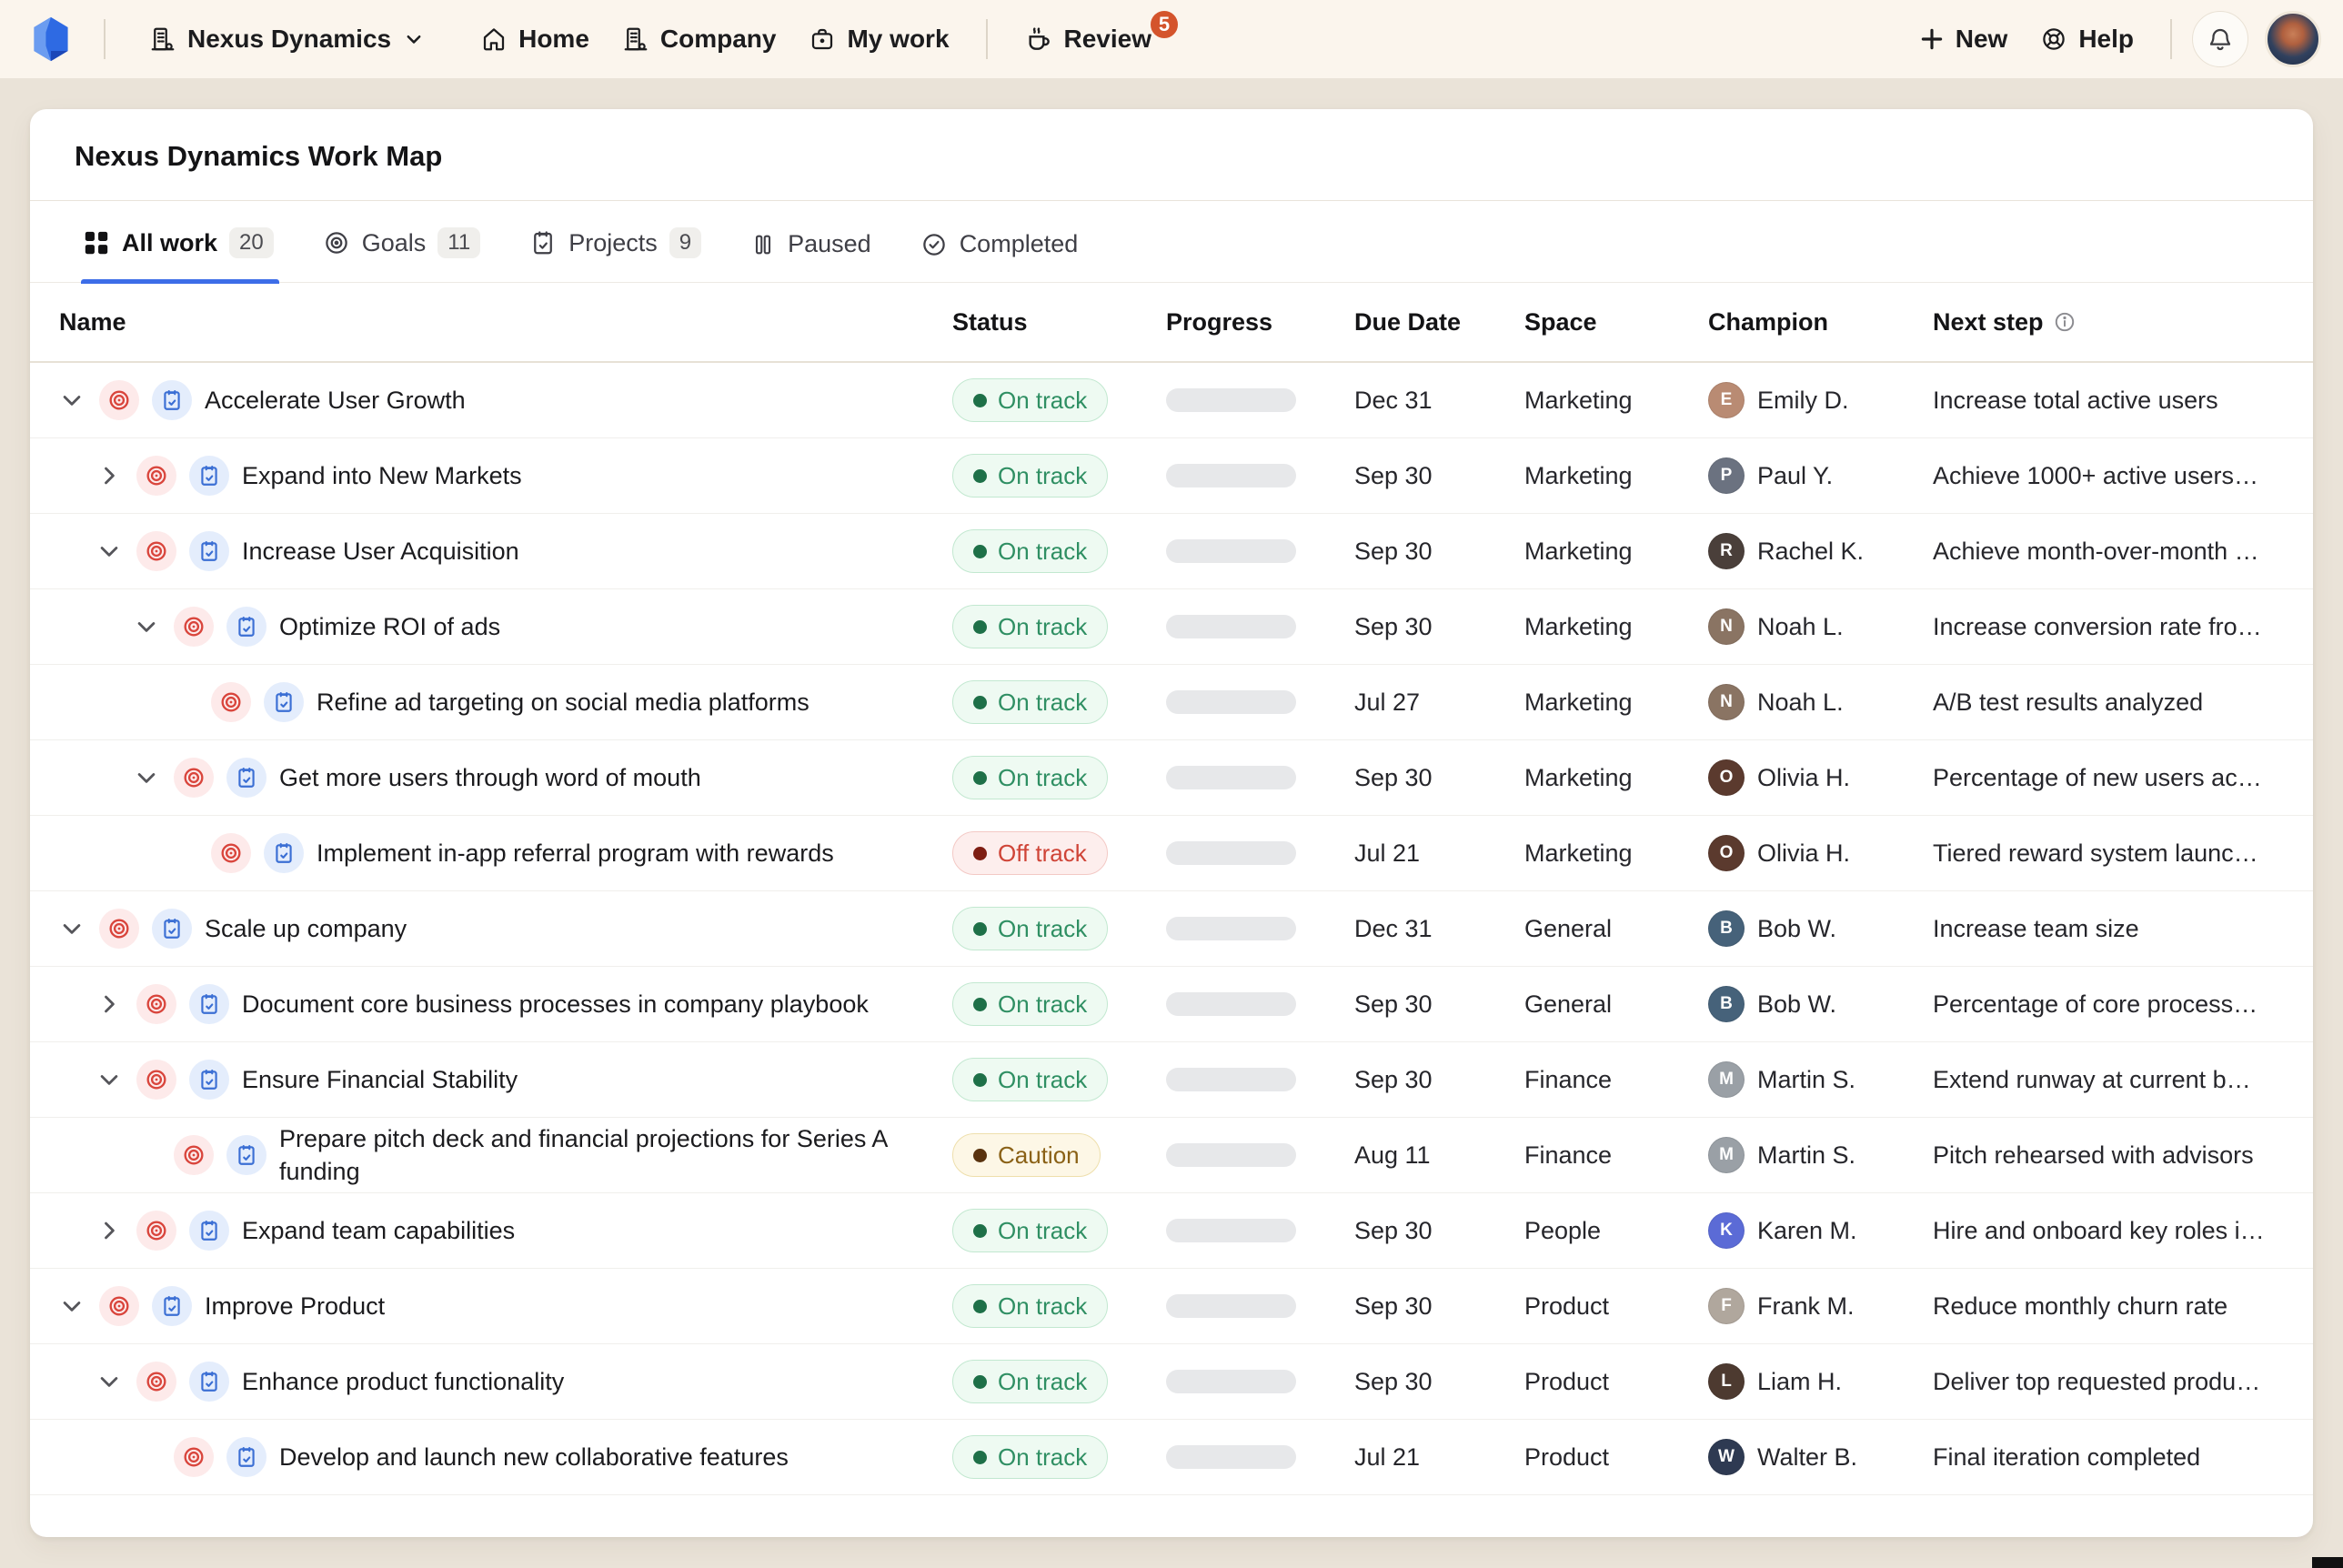 This screenshot has width=2343, height=1568. Describe the element at coordinates (1095, 36) in the screenshot. I see `nav-item-review: Review 5` at that location.